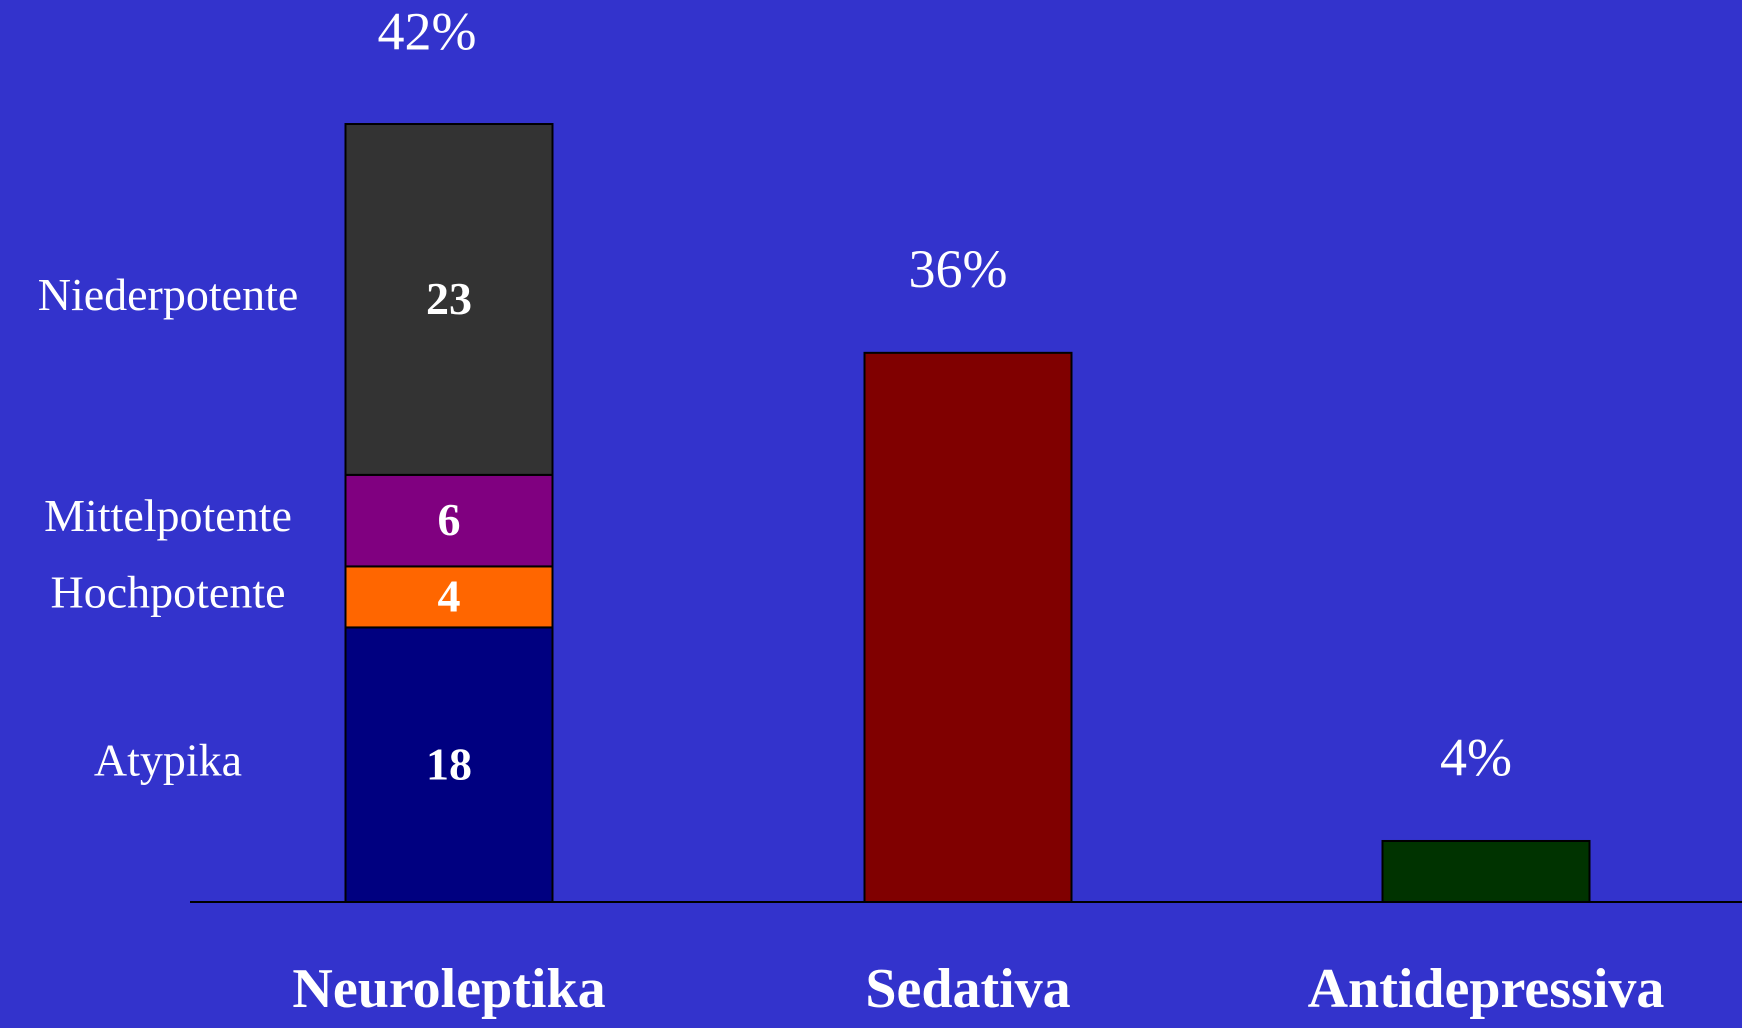  Describe the element at coordinates (449, 519) in the screenshot. I see `segment-label: 6` at that location.